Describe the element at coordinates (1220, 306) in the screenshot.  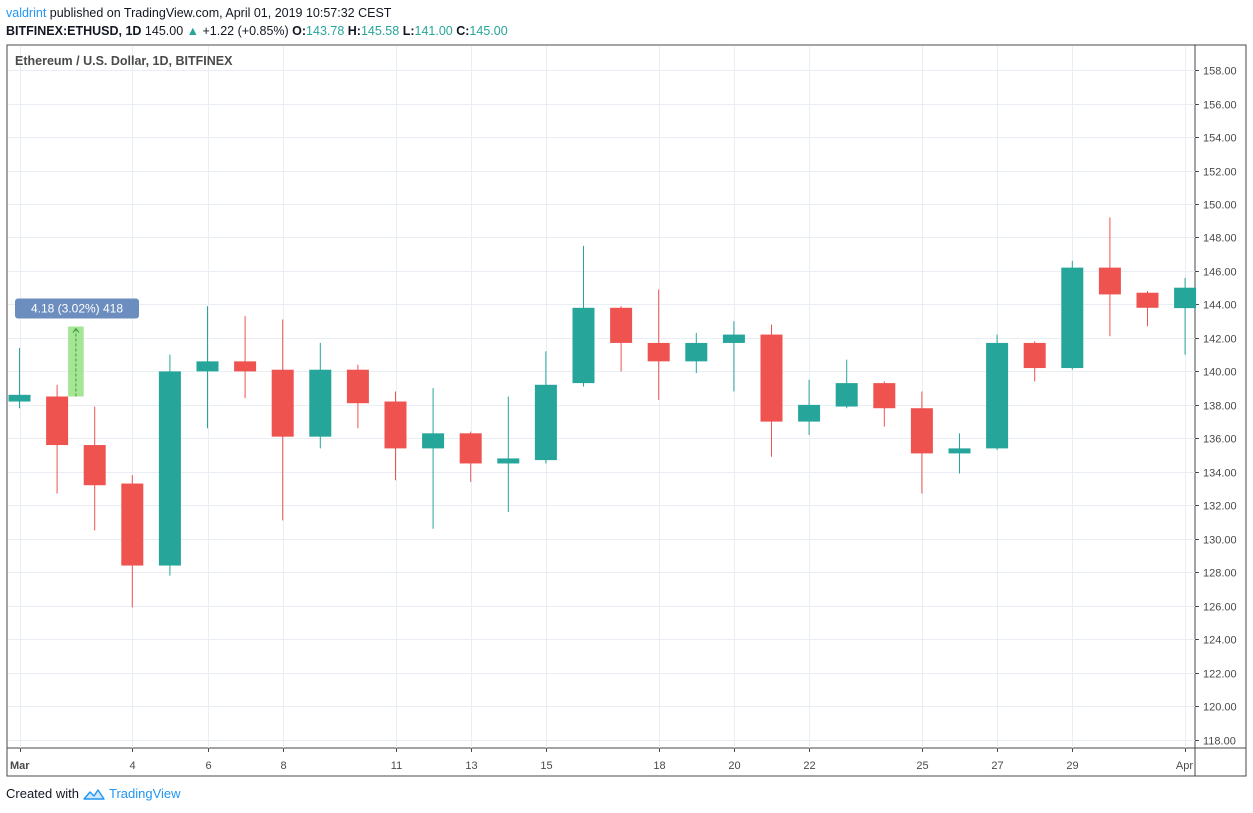
I see `y-tick-label: 144.00` at that location.